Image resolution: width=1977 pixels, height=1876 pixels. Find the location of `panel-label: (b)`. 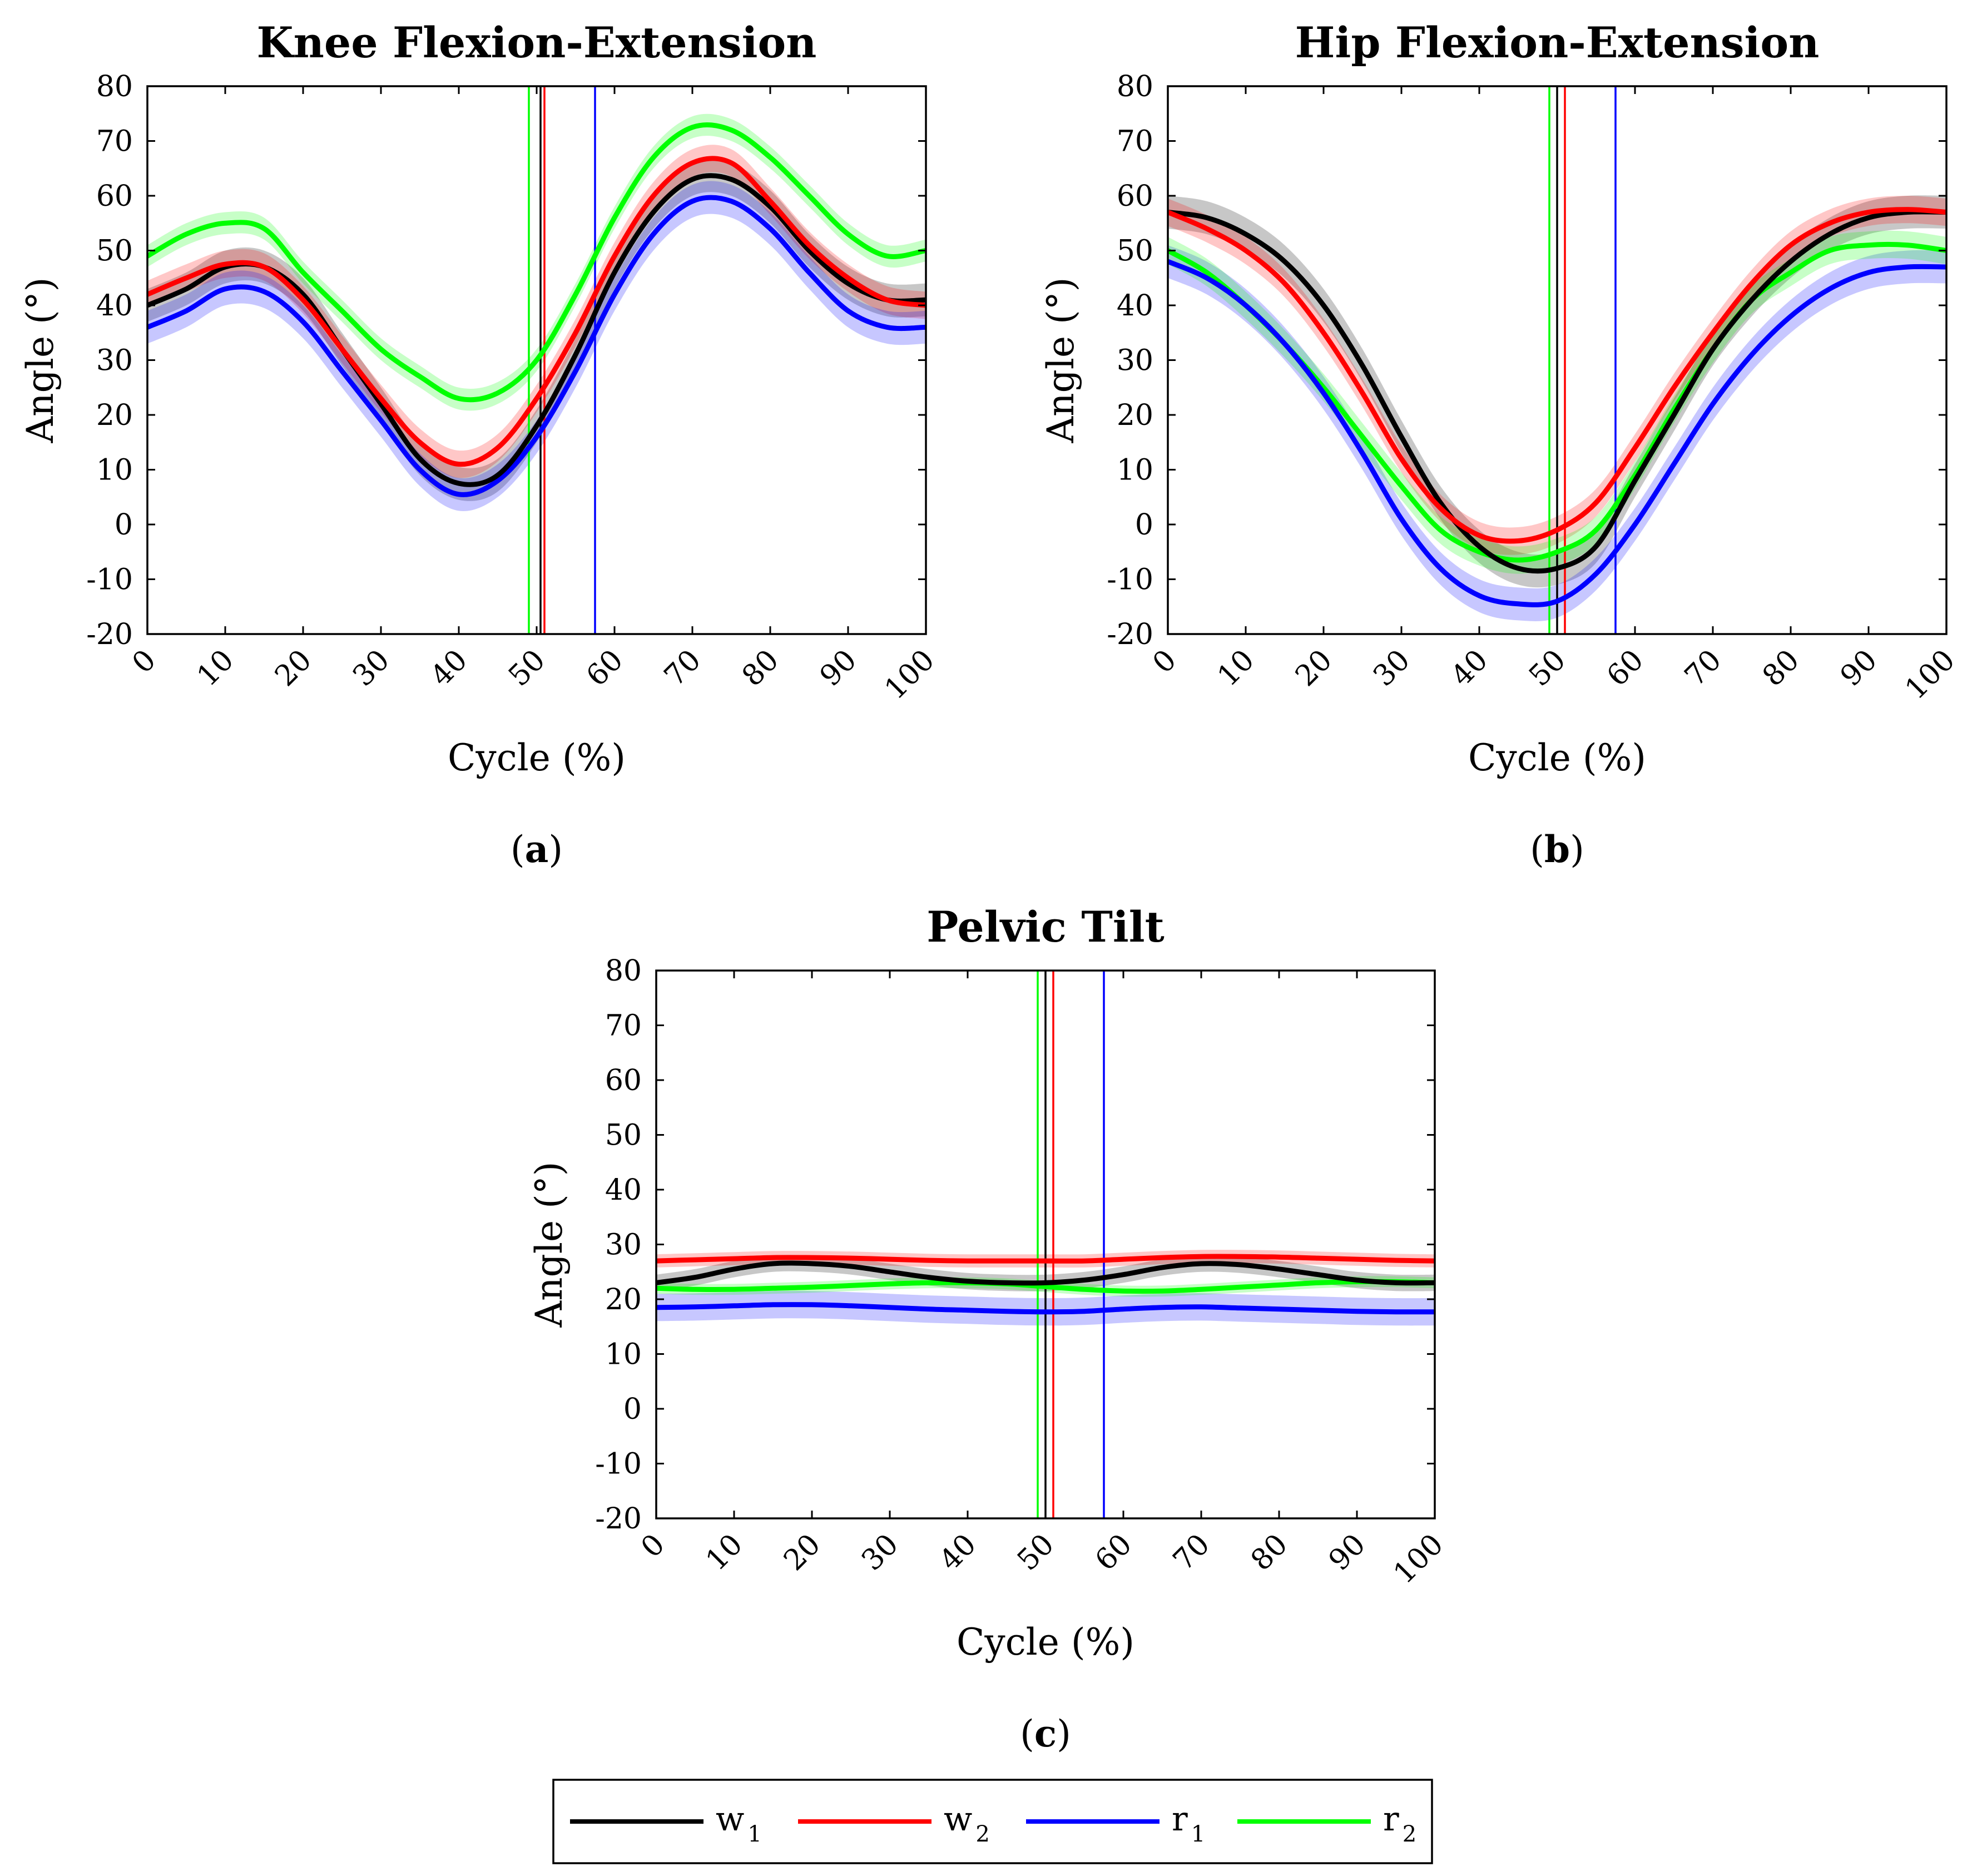

panel-label: (b) is located at coordinates (1557, 850).